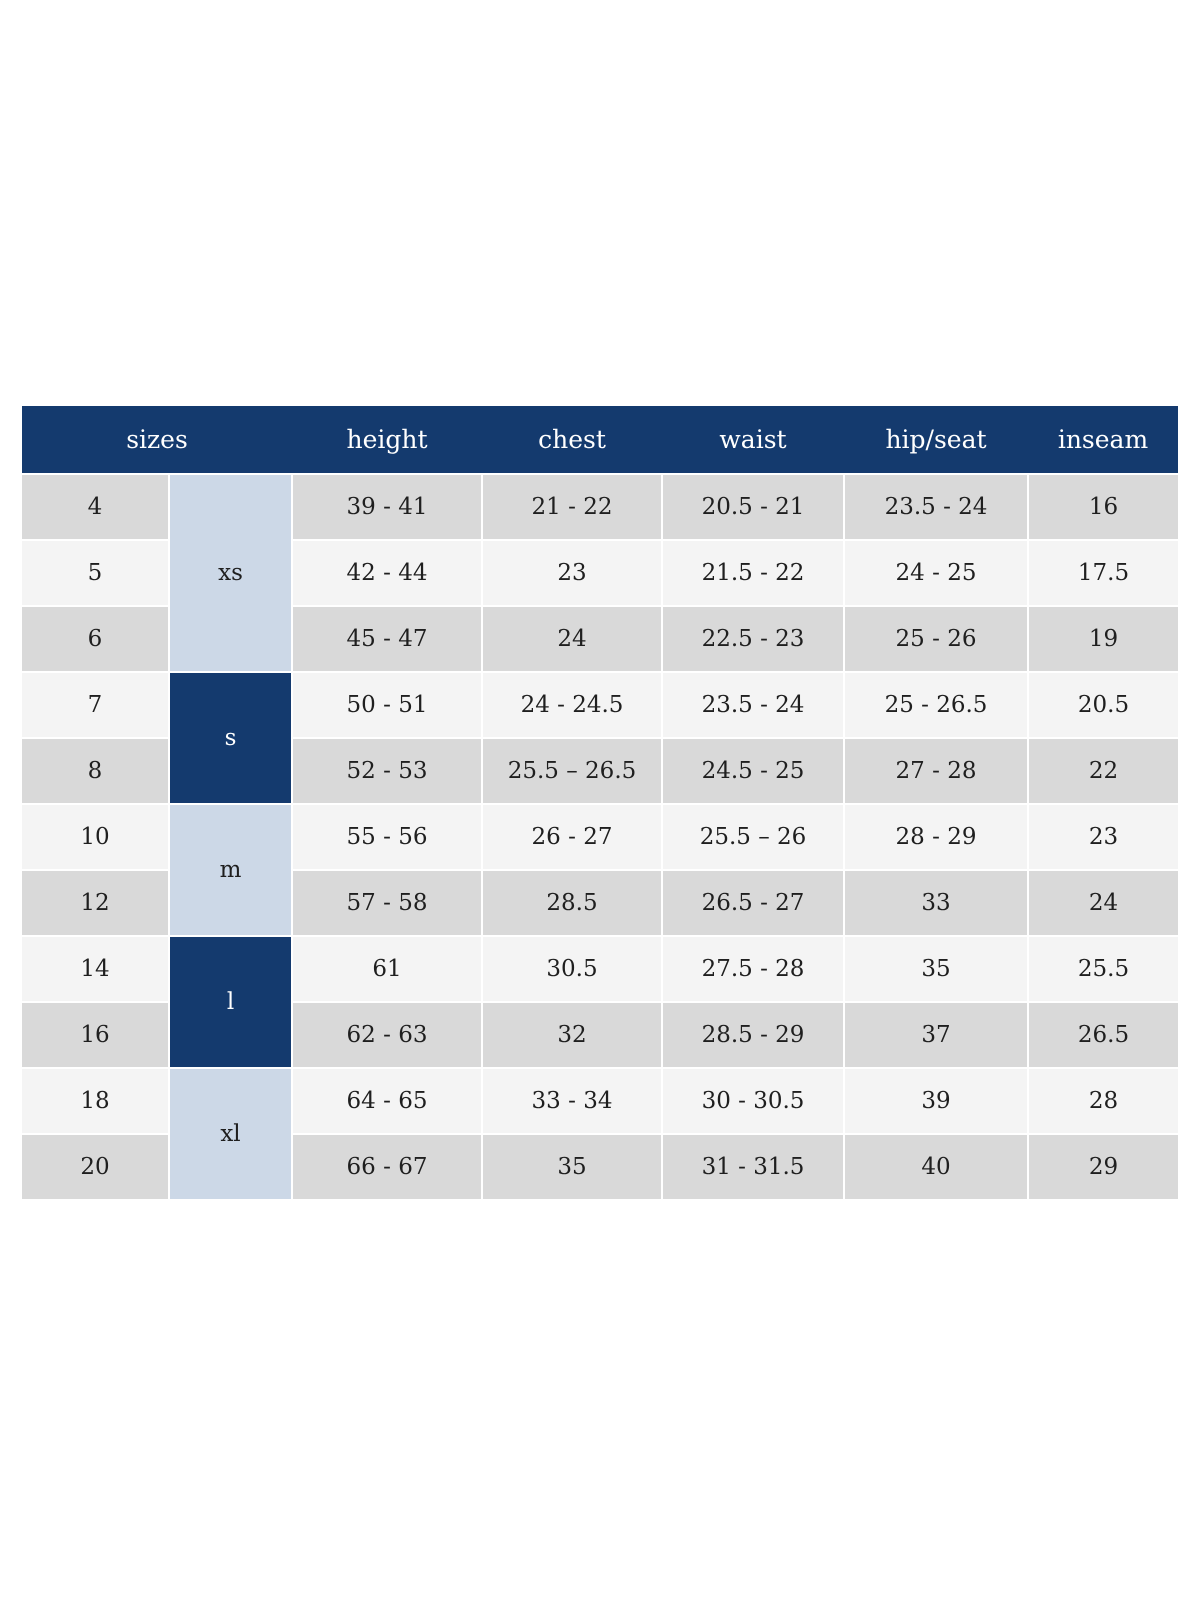 The image size is (1200, 1600). Describe the element at coordinates (572, 1101) in the screenshot. I see `chest-cell: 33 - 34` at that location.